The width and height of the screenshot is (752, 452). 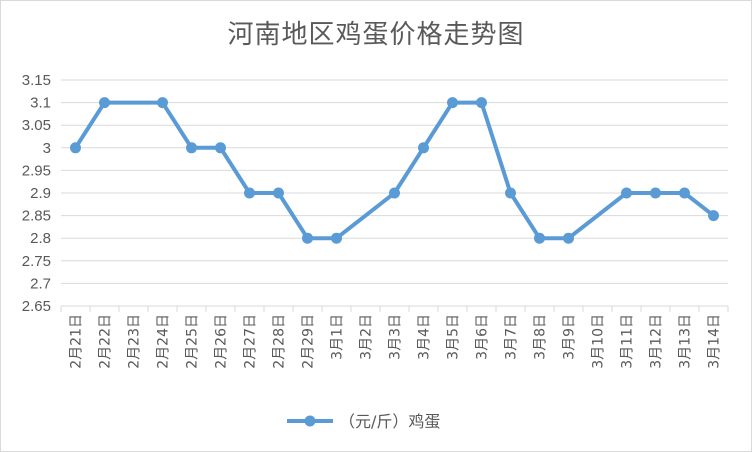 What do you see at coordinates (106, 341) in the screenshot?
I see `x-tick-label: 2月22日` at bounding box center [106, 341].